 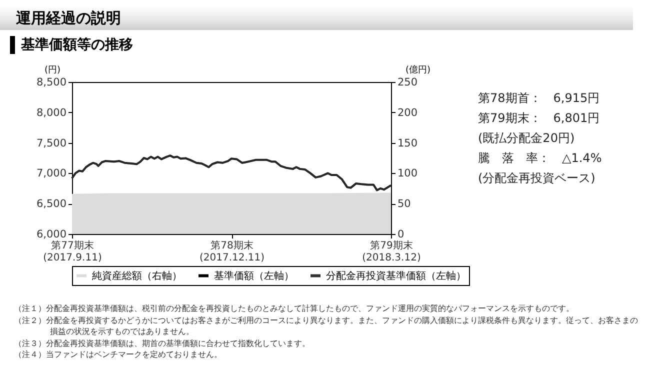 I want to click on text: （注４）当ファンドはベンチマークを定めておりません。, so click(x=118, y=354).